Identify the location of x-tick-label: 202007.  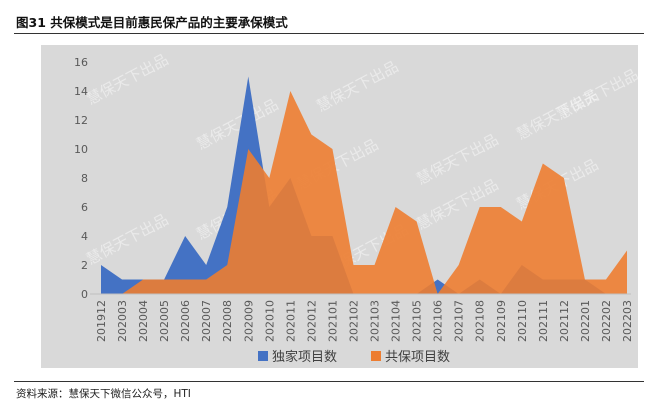
(206, 321).